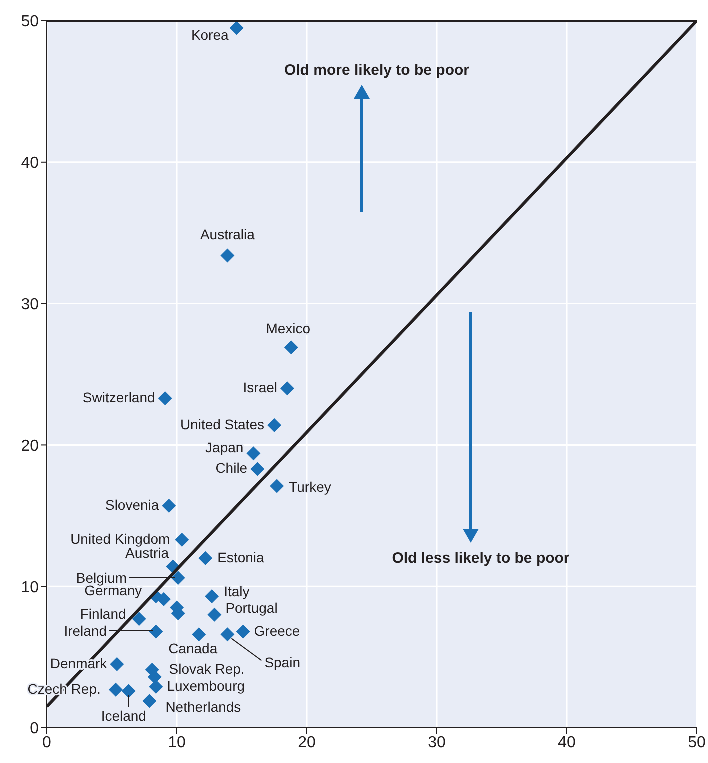 Image resolution: width=708 pixels, height=763 pixels. I want to click on x-tick-label: 40, so click(567, 743).